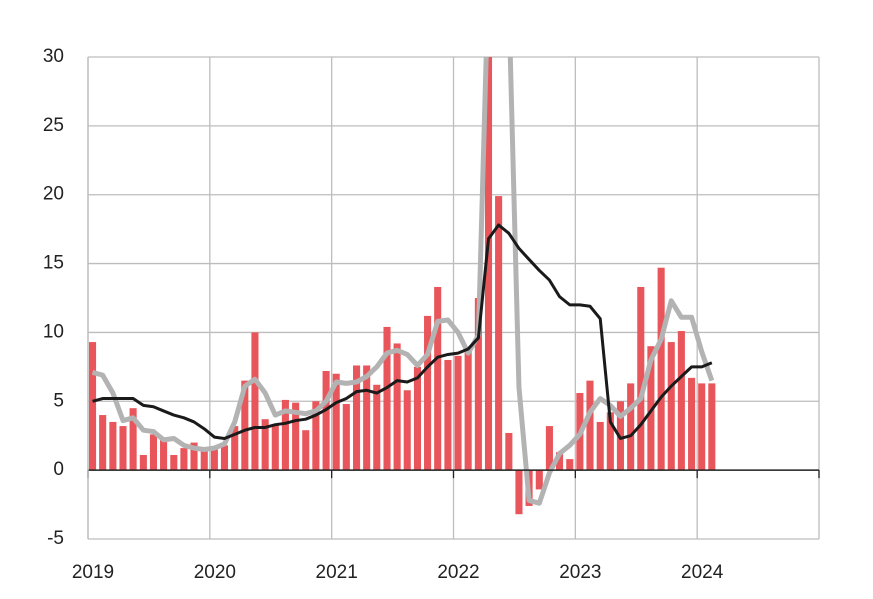 The height and width of the screenshot is (599, 873). Describe the element at coordinates (55, 538) in the screenshot. I see `y-tick-label: -5` at that location.